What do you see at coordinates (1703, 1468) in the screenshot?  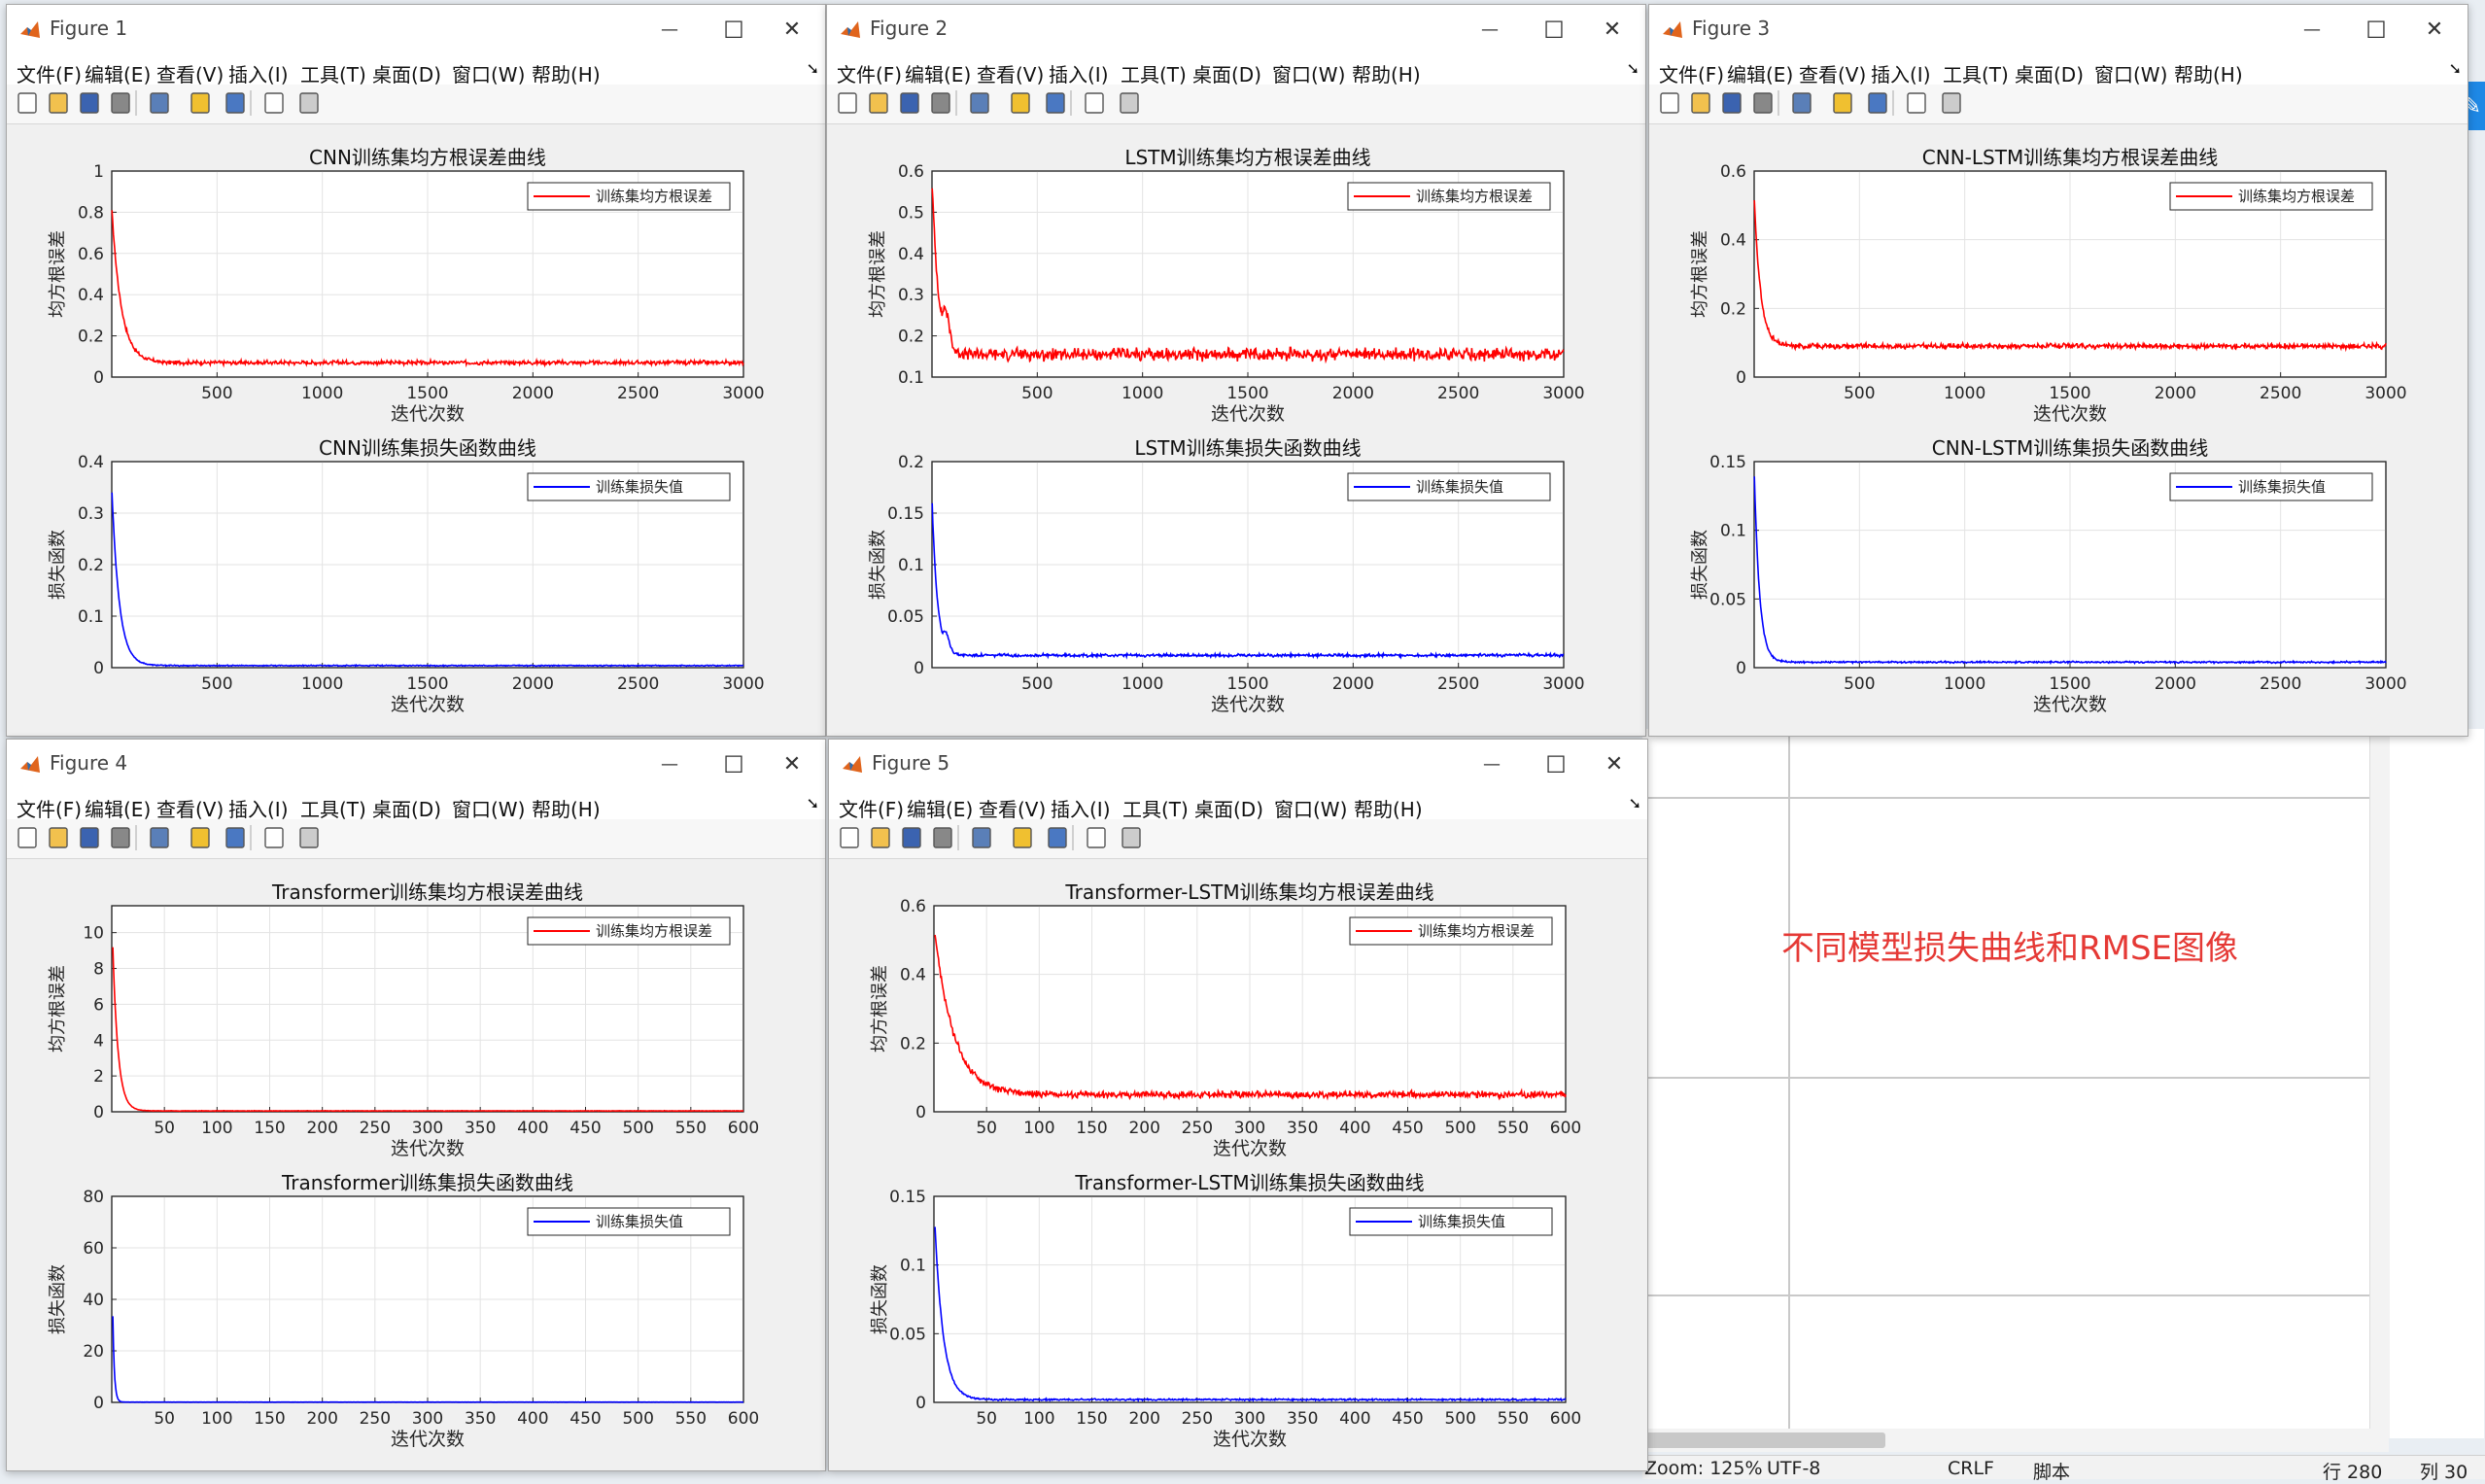 I see `status-zoom: Zoom: 125%` at bounding box center [1703, 1468].